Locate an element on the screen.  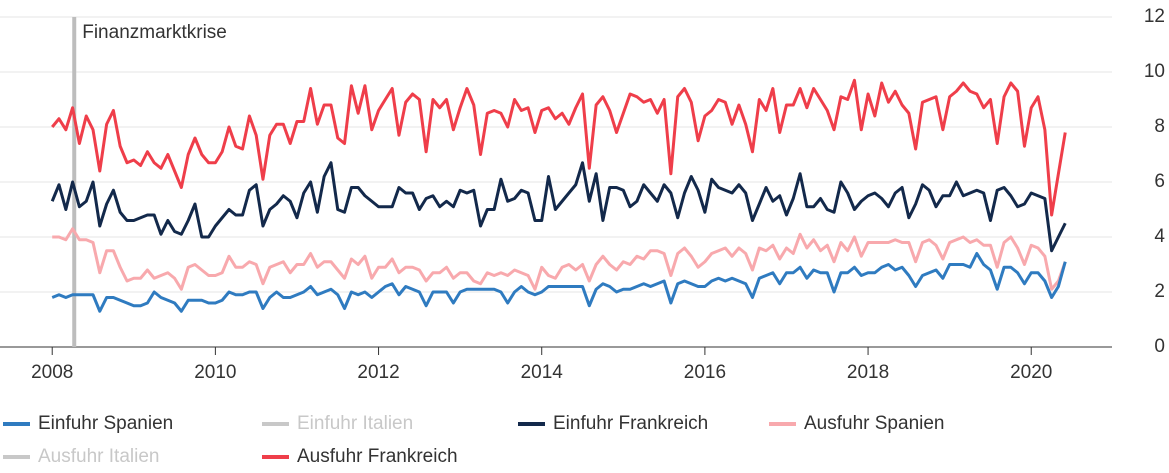
annotation-text: Finanzmarktkrise is located at coordinates (154, 32).